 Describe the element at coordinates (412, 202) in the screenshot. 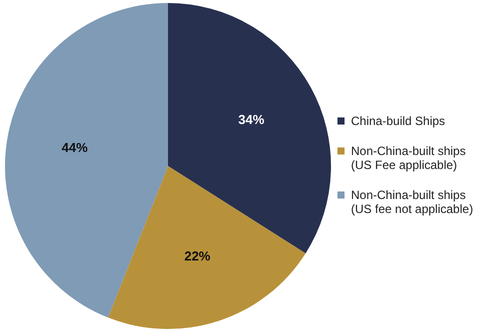

I see `legend-label: Non-China-built ships (US fee not applicable)` at that location.